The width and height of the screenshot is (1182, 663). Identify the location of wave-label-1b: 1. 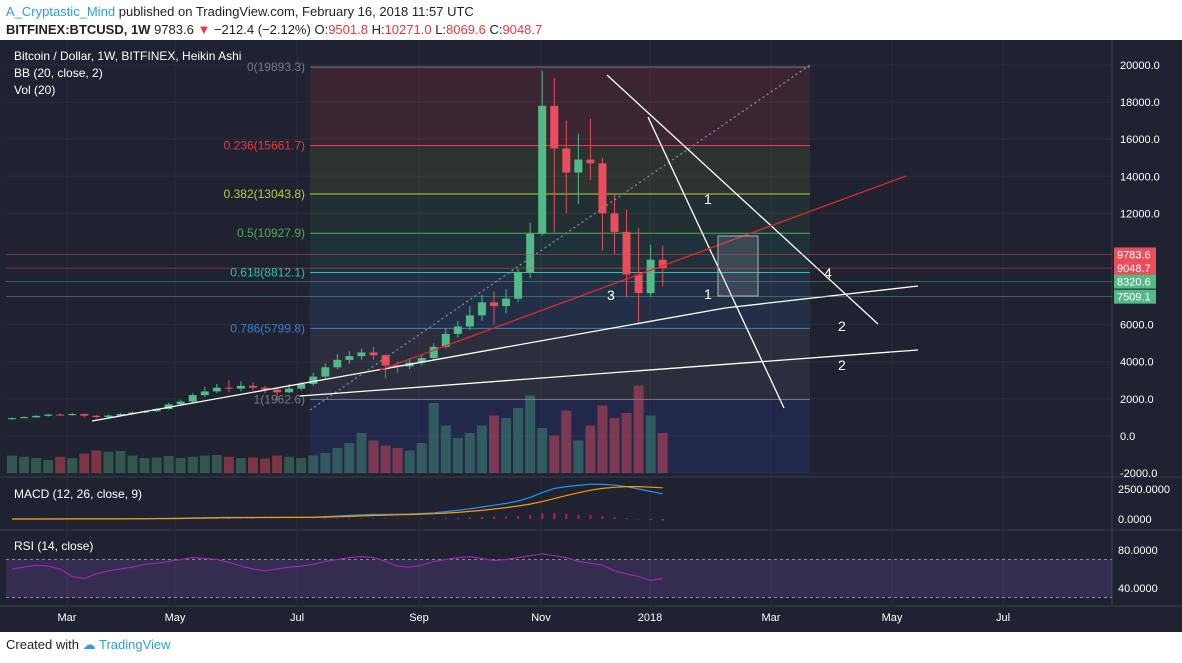
(708, 294).